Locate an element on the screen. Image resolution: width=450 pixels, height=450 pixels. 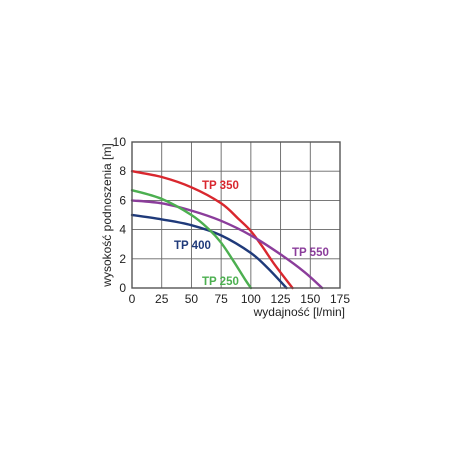
x-tick-label: 75 is located at coordinates (221, 299).